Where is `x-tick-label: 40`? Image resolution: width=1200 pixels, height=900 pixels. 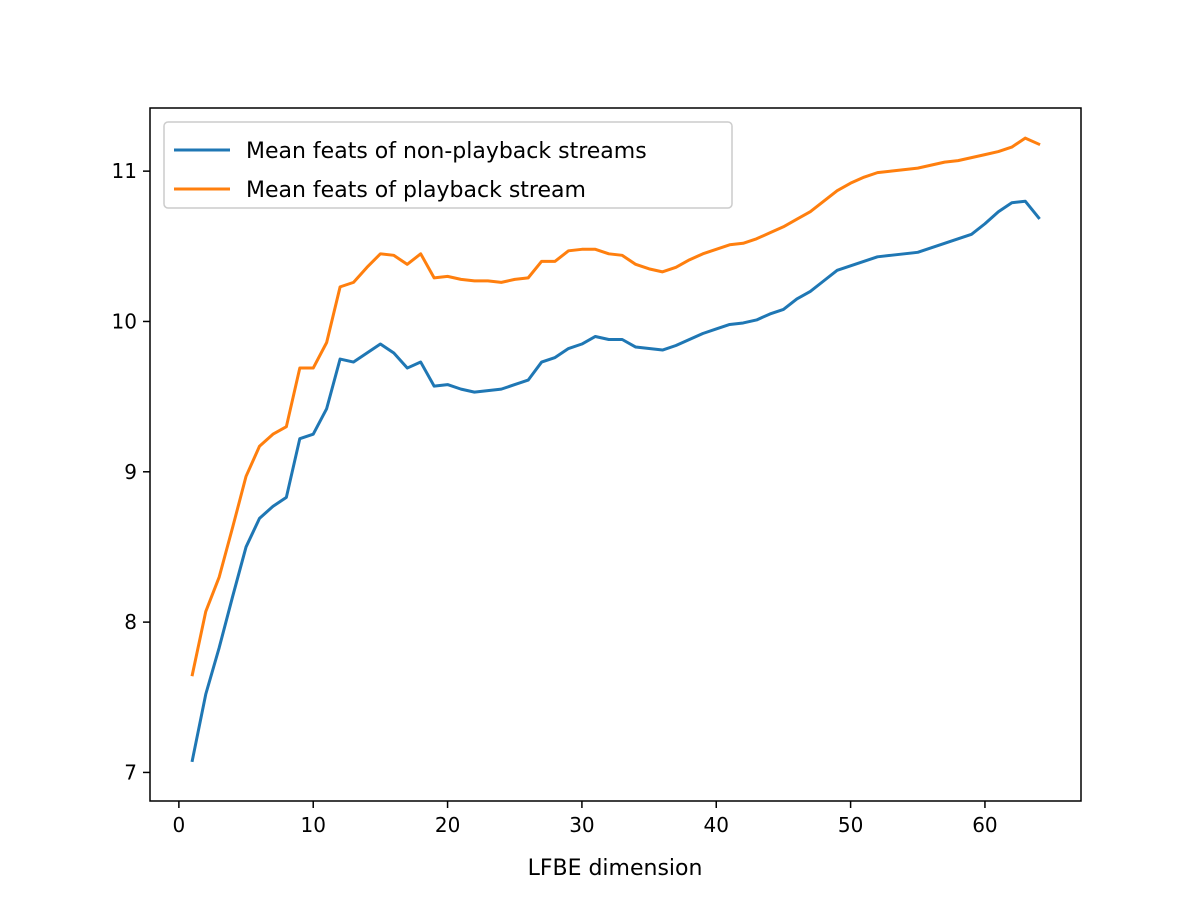 x-tick-label: 40 is located at coordinates (716, 825).